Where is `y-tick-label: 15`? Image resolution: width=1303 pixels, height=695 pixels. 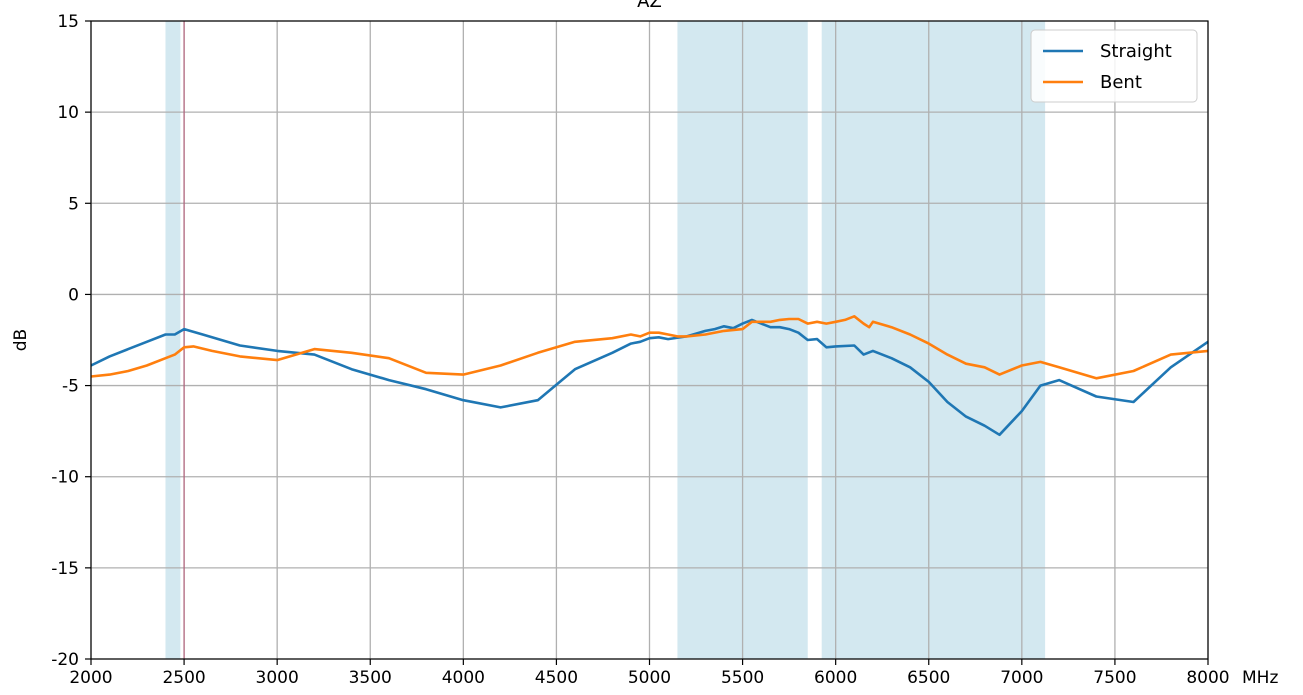
y-tick-label: 15 is located at coordinates (68, 22).